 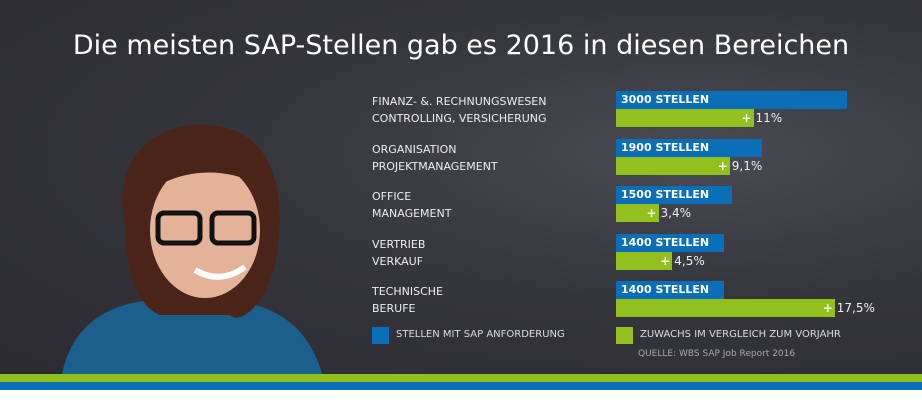 What do you see at coordinates (380, 335) in the screenshot?
I see `legend-swatch-blue` at bounding box center [380, 335].